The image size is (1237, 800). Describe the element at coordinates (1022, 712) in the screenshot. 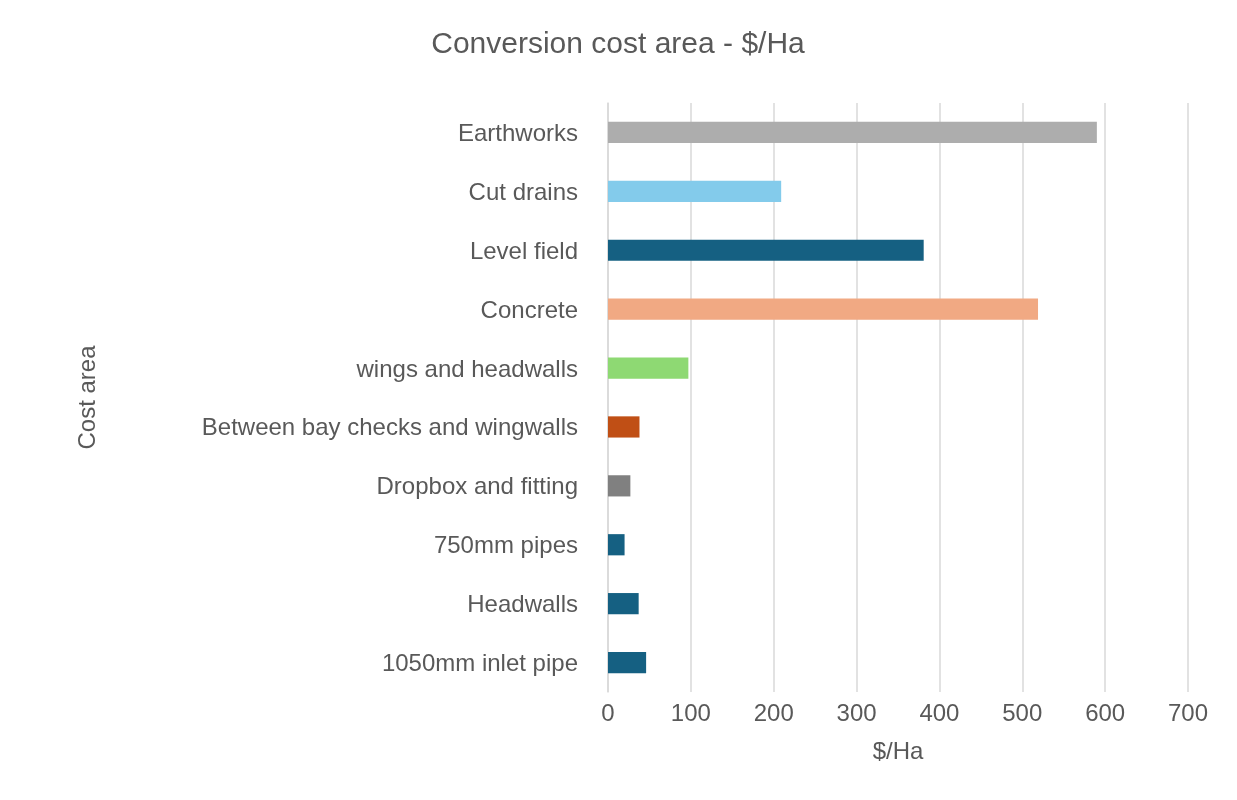

I see `x-tick-label: 500` at that location.